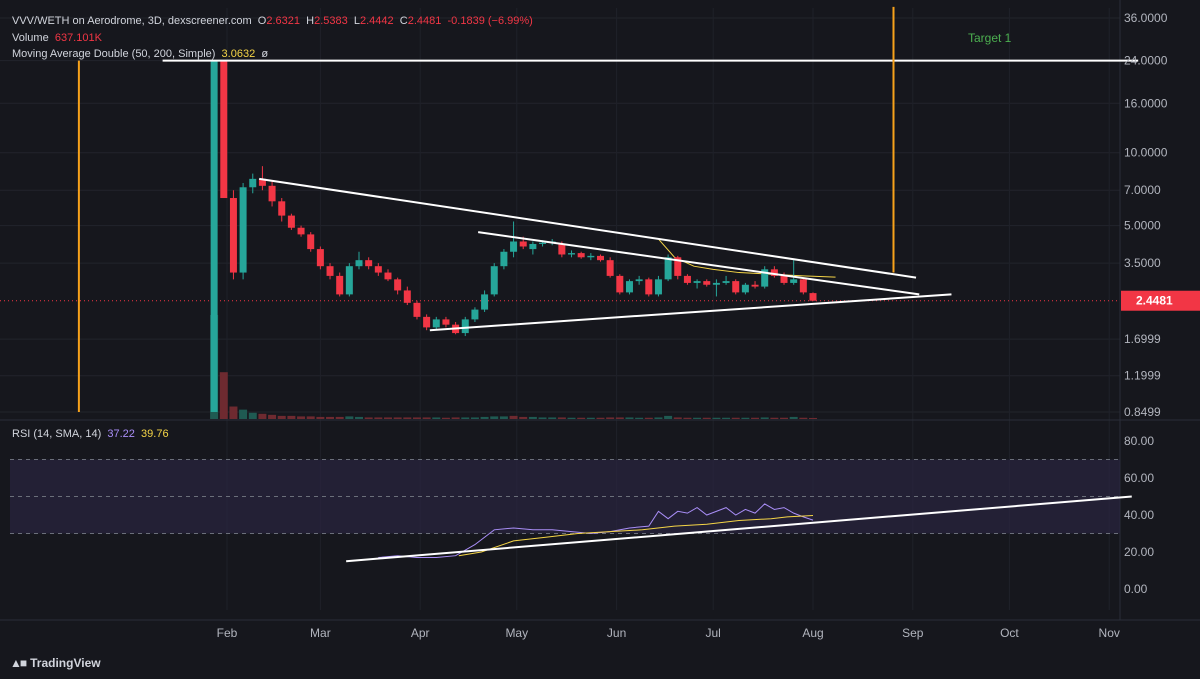 The image size is (1200, 679). I want to click on time-tick-label: Sep, so click(913, 633).